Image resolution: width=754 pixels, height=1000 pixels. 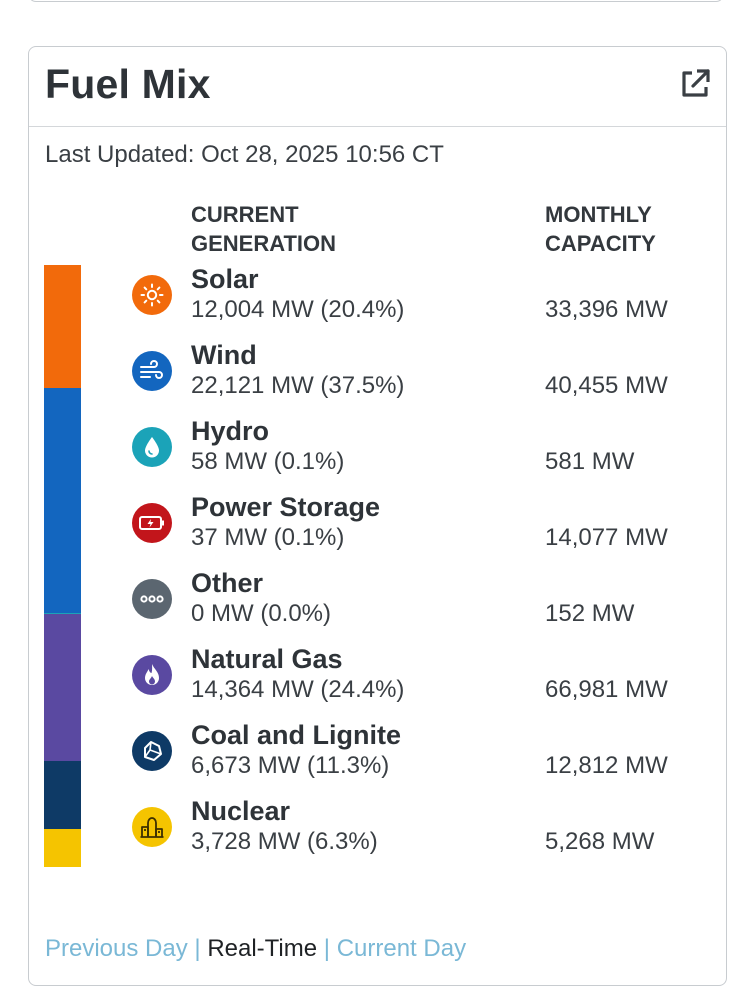 I want to click on fuel-name: Other, so click(x=227, y=583).